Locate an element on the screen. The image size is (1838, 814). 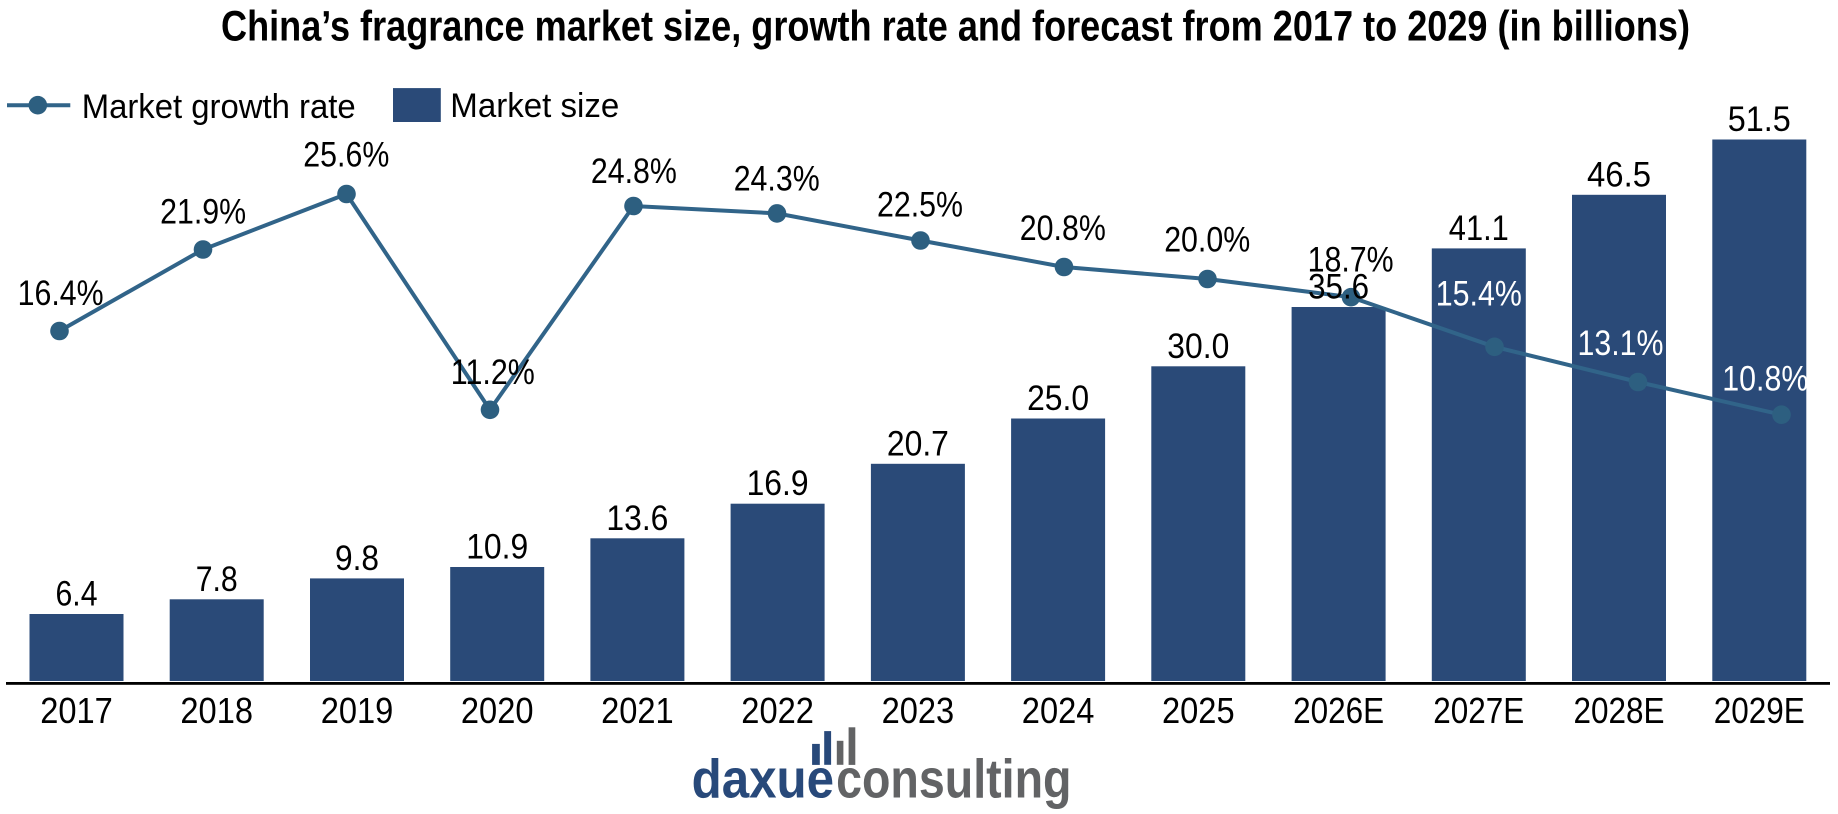
svg-text: consulting is located at coordinates (953, 778).